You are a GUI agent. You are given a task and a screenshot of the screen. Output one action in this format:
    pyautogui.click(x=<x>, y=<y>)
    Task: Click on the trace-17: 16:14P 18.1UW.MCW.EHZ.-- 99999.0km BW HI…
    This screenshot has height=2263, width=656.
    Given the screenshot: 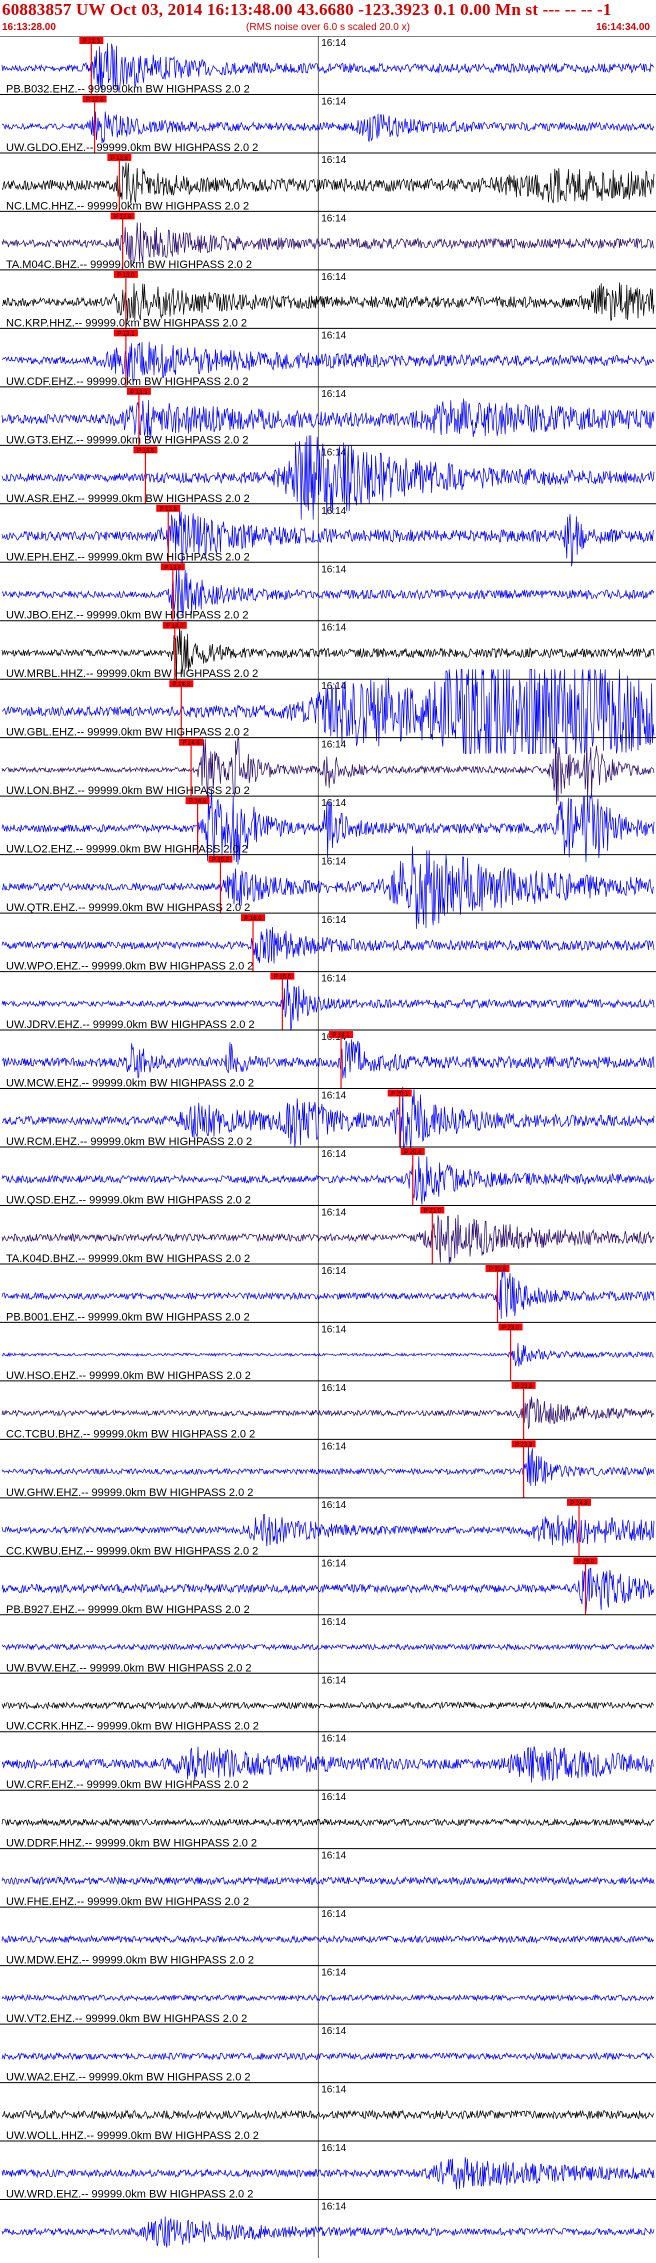 What is the action you would take?
    pyautogui.click(x=328, y=1059)
    